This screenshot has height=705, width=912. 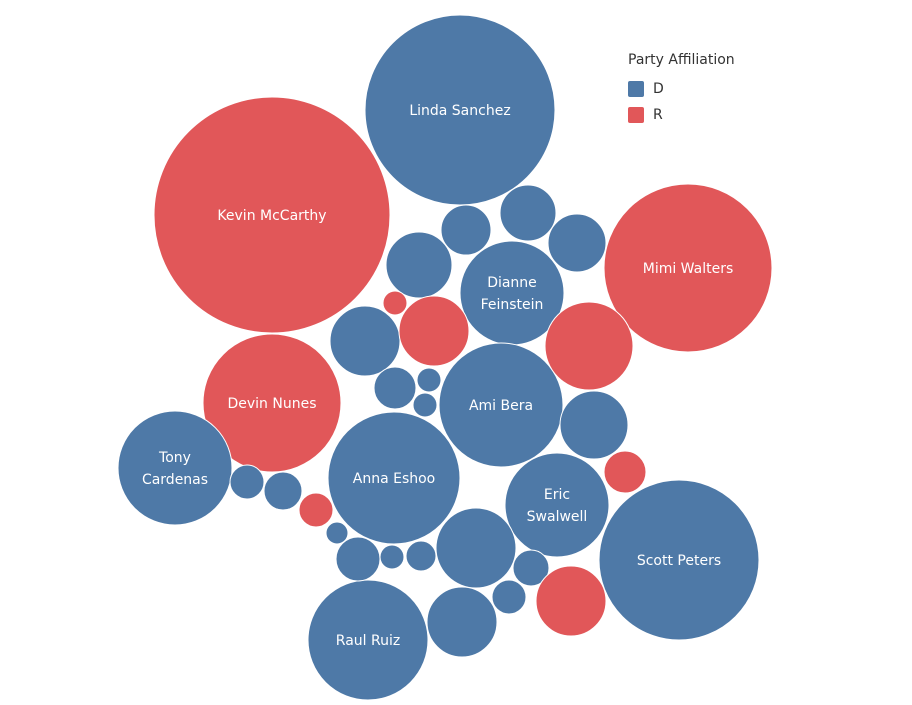 I want to click on legend-swatch-r, so click(x=636, y=115).